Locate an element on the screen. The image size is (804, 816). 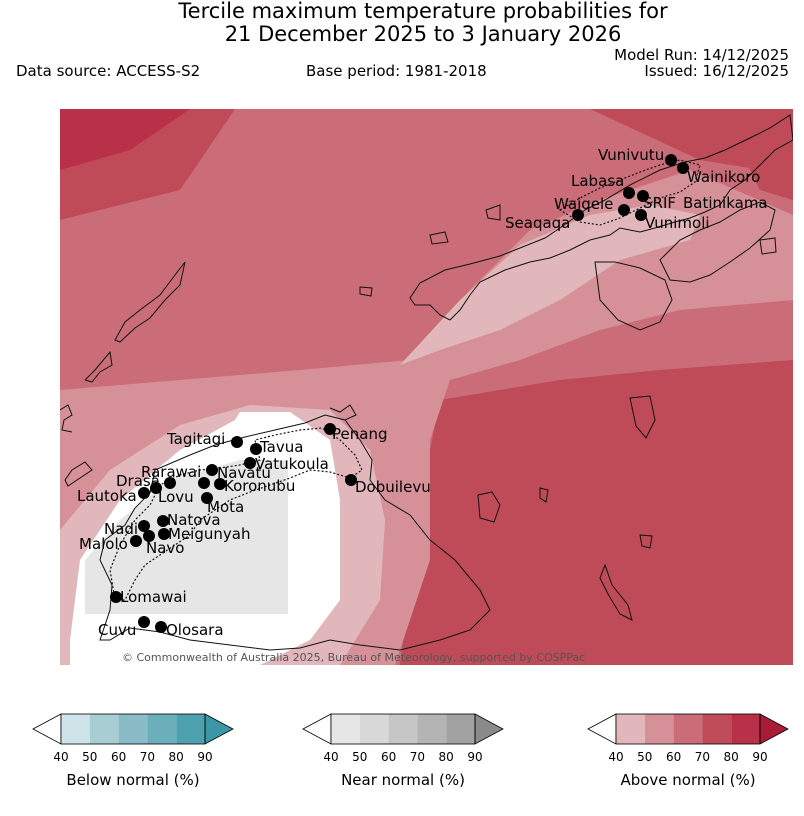
data-source: Data source: ACCESS-S2 is located at coordinates (108, 71).